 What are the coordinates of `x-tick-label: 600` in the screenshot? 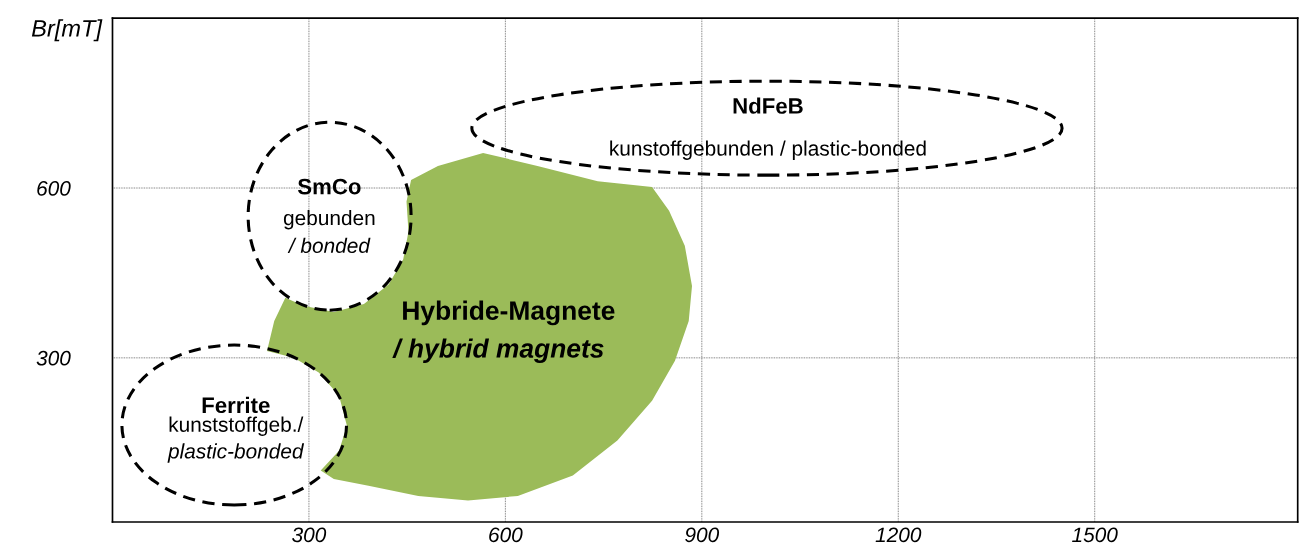 It's located at (506, 535).